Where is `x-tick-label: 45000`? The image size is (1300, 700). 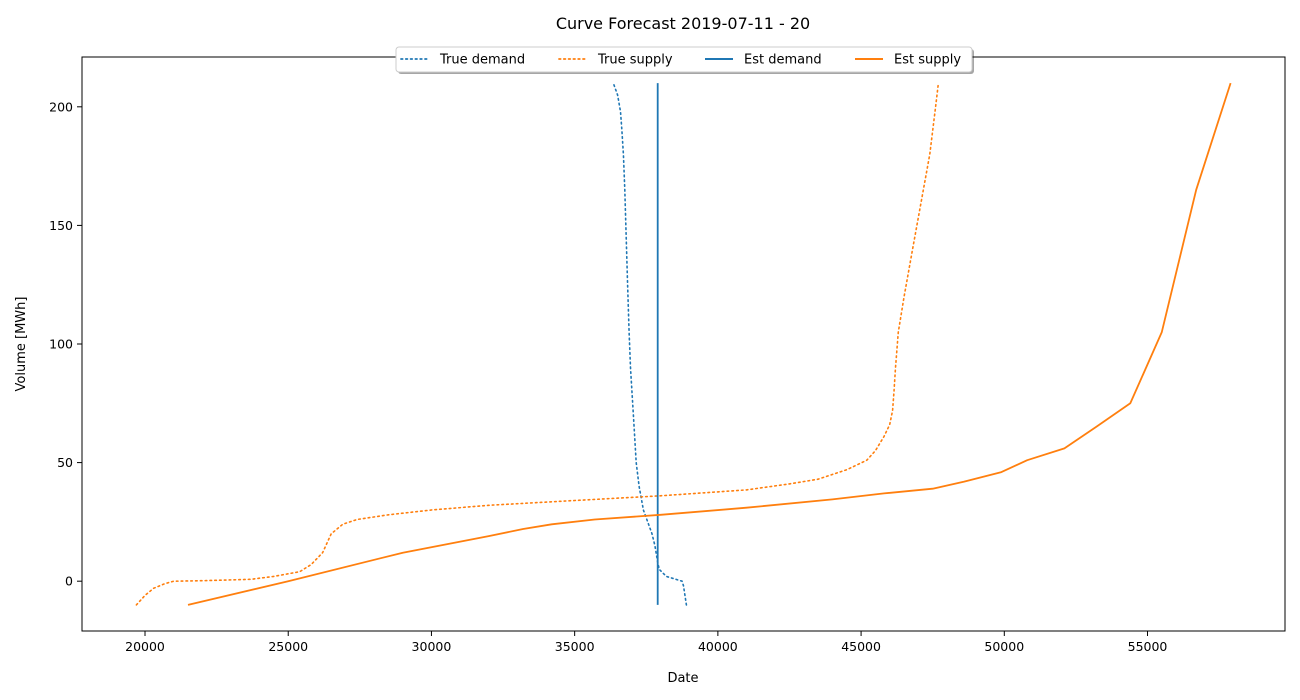 x-tick-label: 45000 is located at coordinates (861, 646).